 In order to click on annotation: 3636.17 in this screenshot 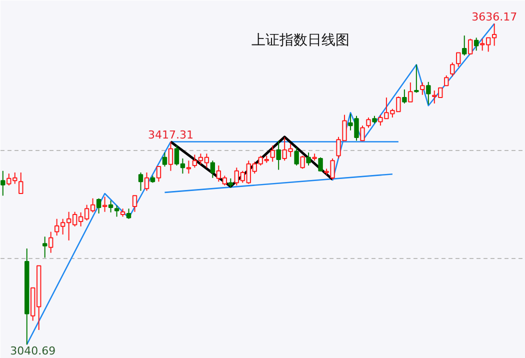, I will do `click(495, 17)`.